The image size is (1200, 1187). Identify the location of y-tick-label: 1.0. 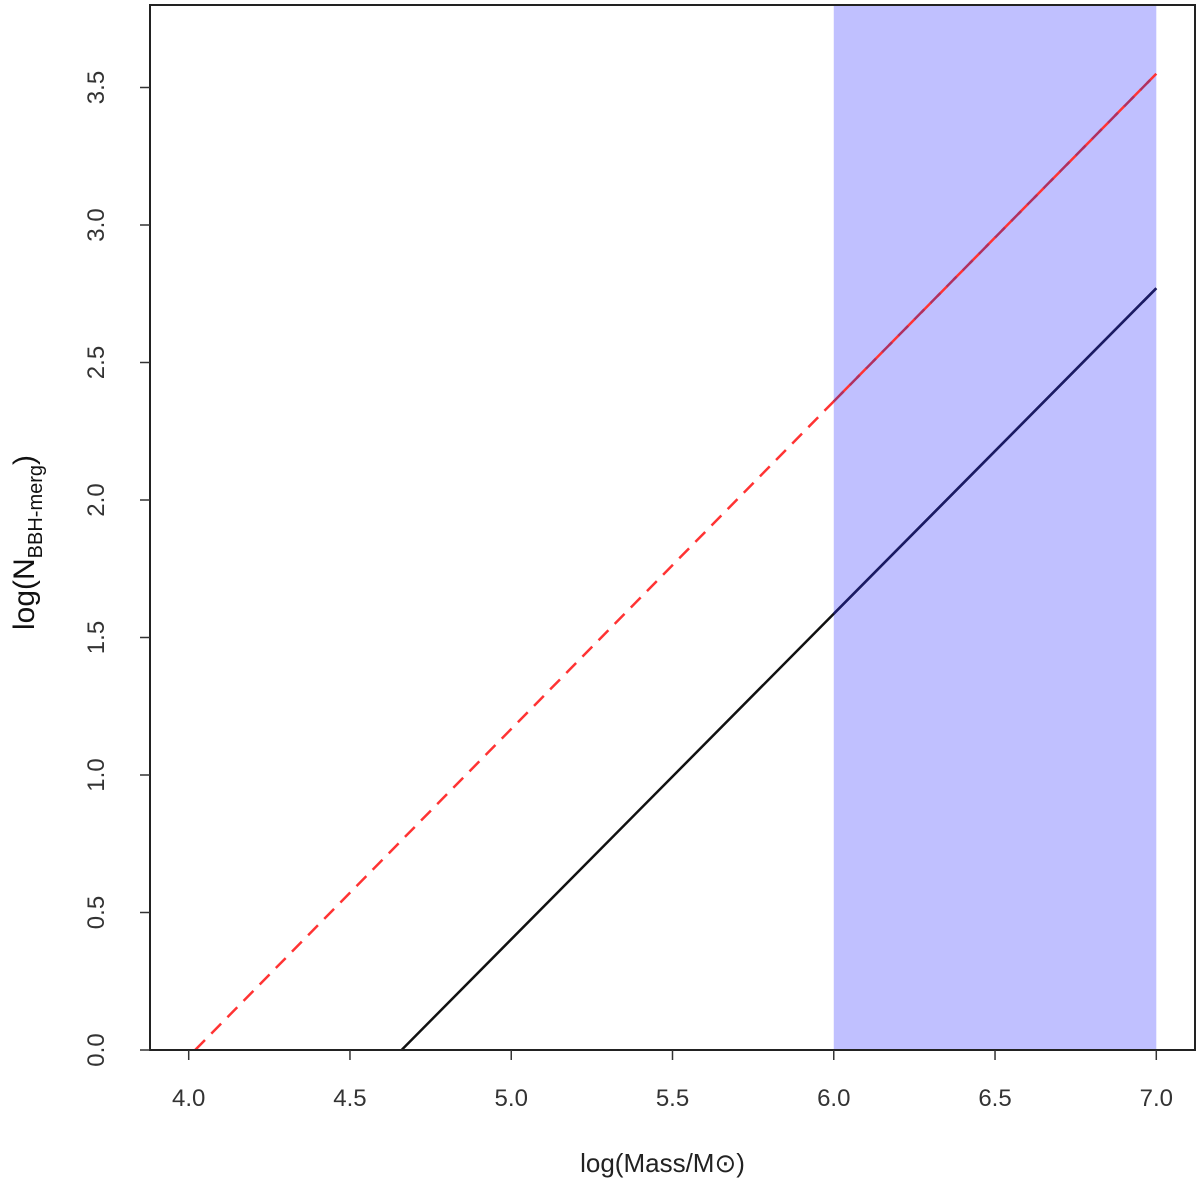
(96, 774).